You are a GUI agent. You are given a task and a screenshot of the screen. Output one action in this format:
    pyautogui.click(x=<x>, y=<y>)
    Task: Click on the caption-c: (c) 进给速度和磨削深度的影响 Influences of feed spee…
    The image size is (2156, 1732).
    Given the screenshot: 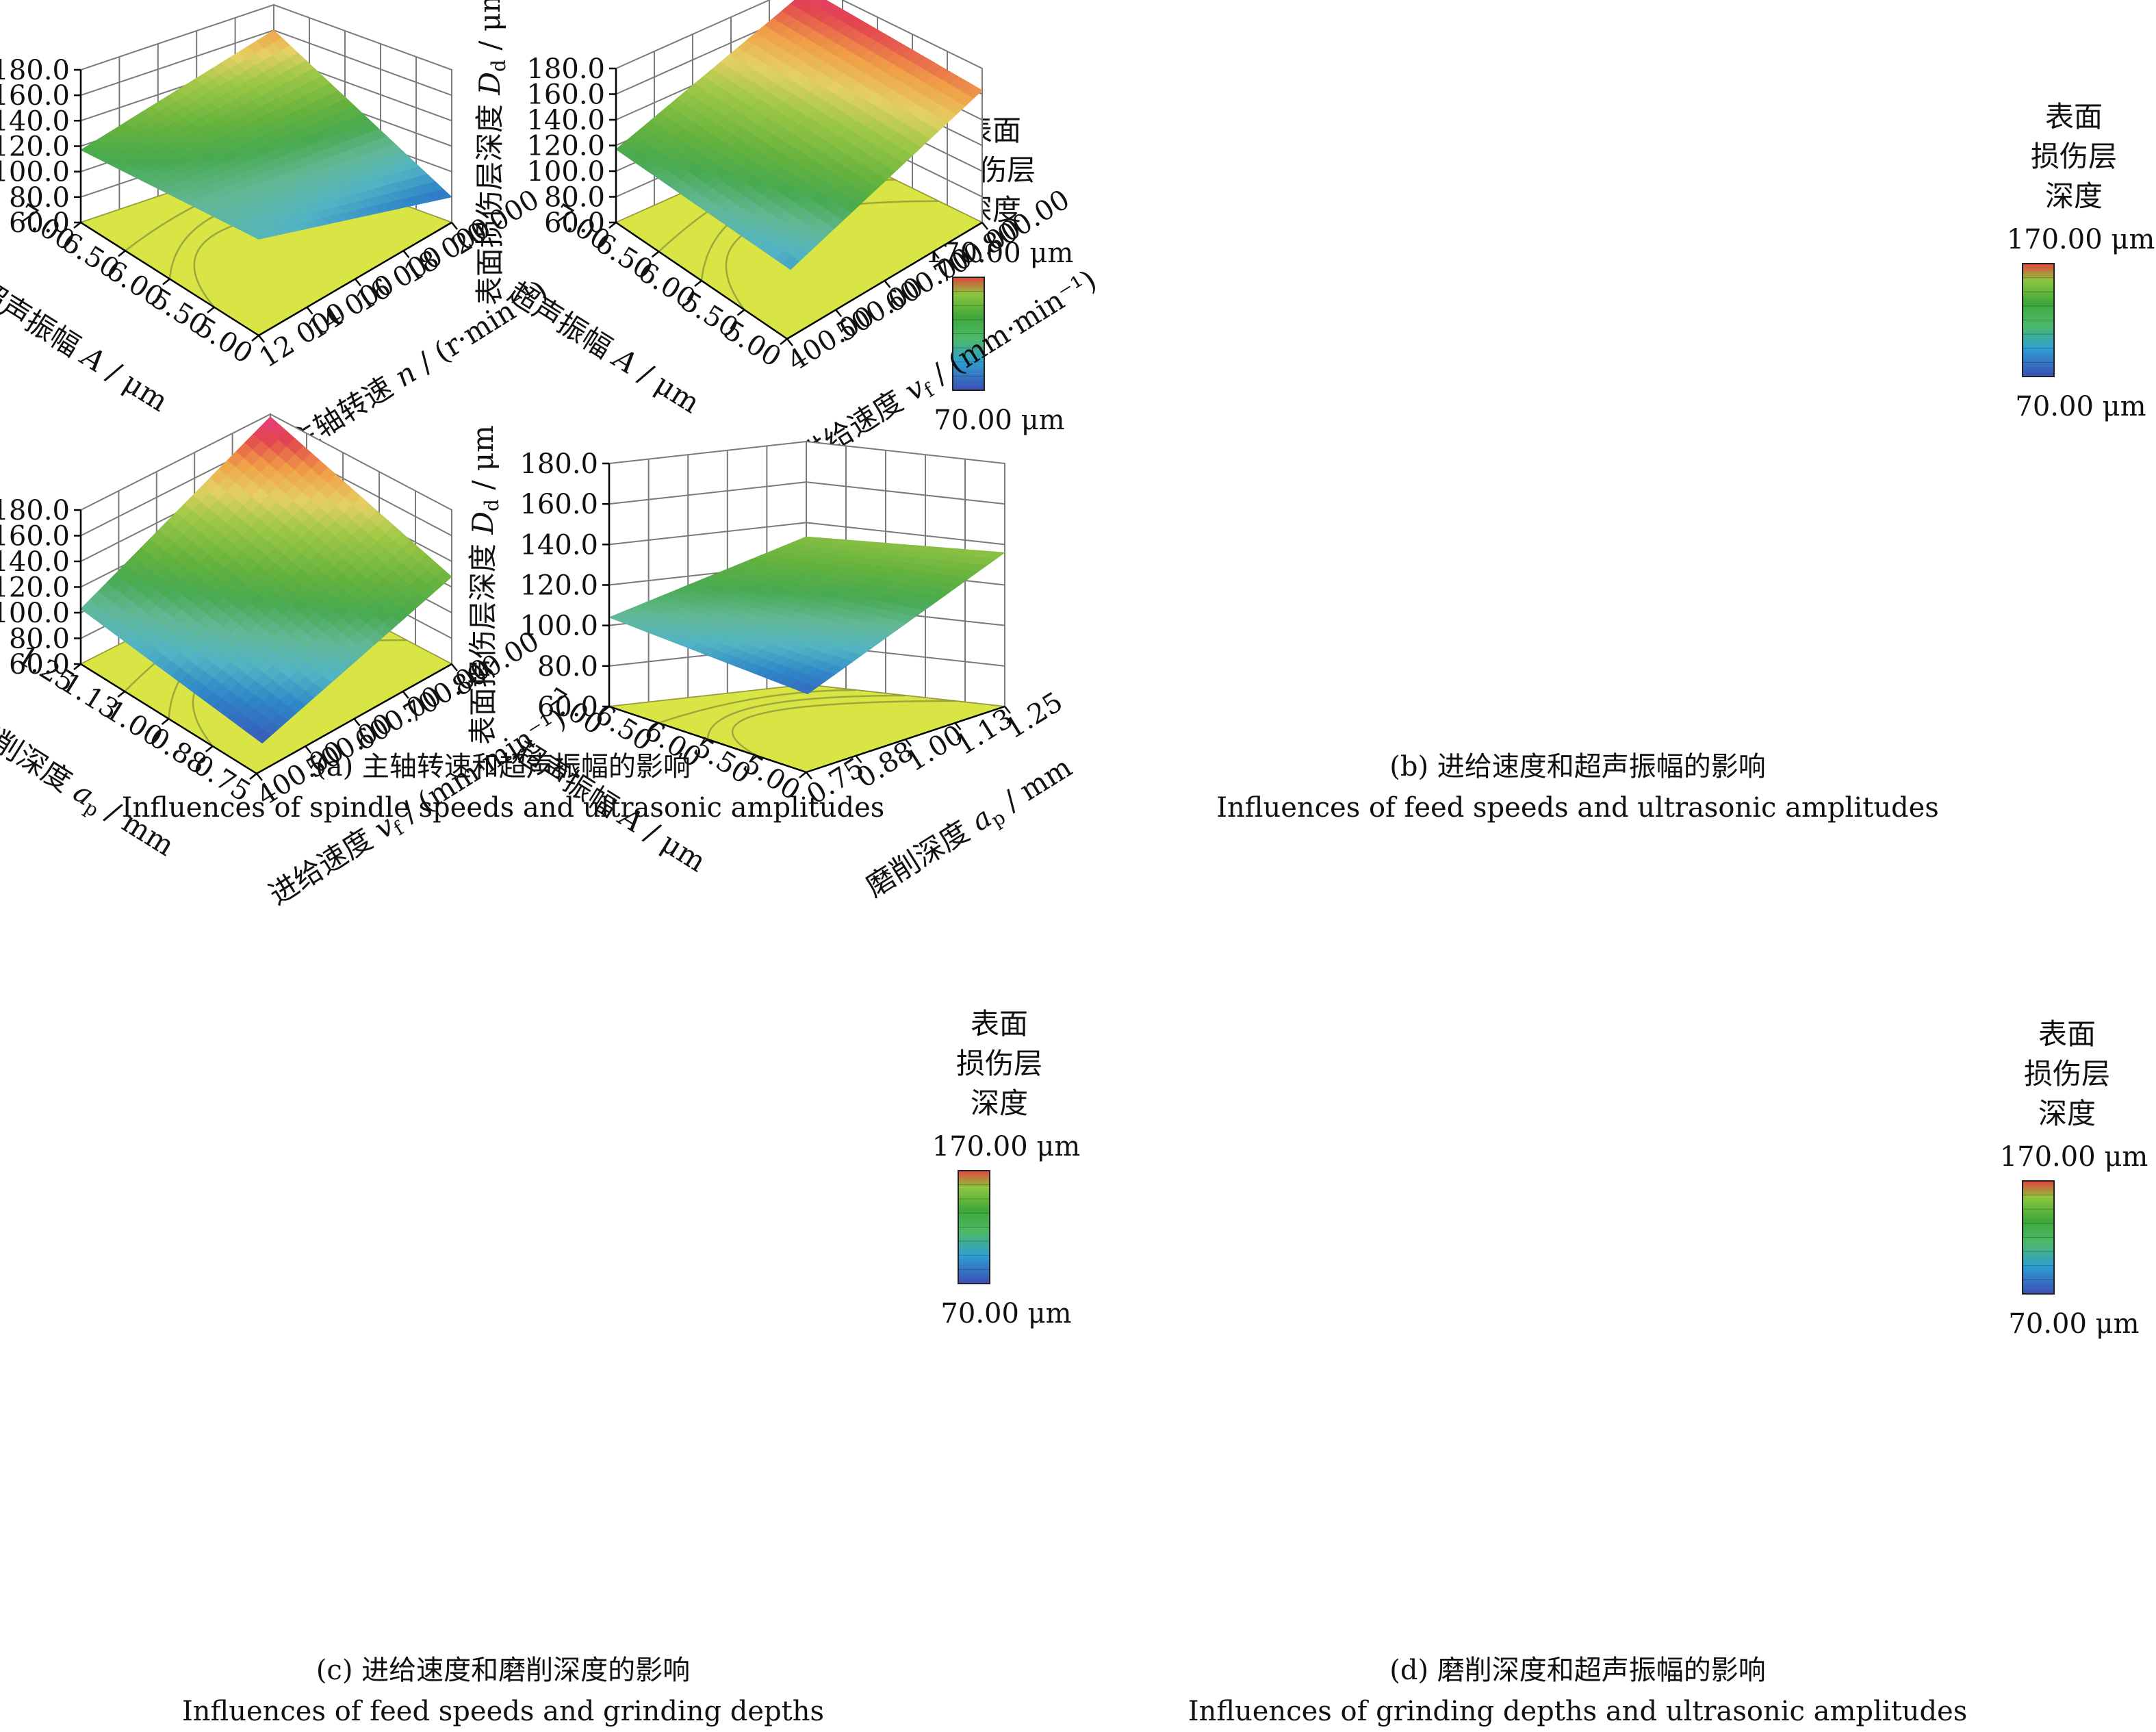 What is the action you would take?
    pyautogui.click(x=503, y=1691)
    